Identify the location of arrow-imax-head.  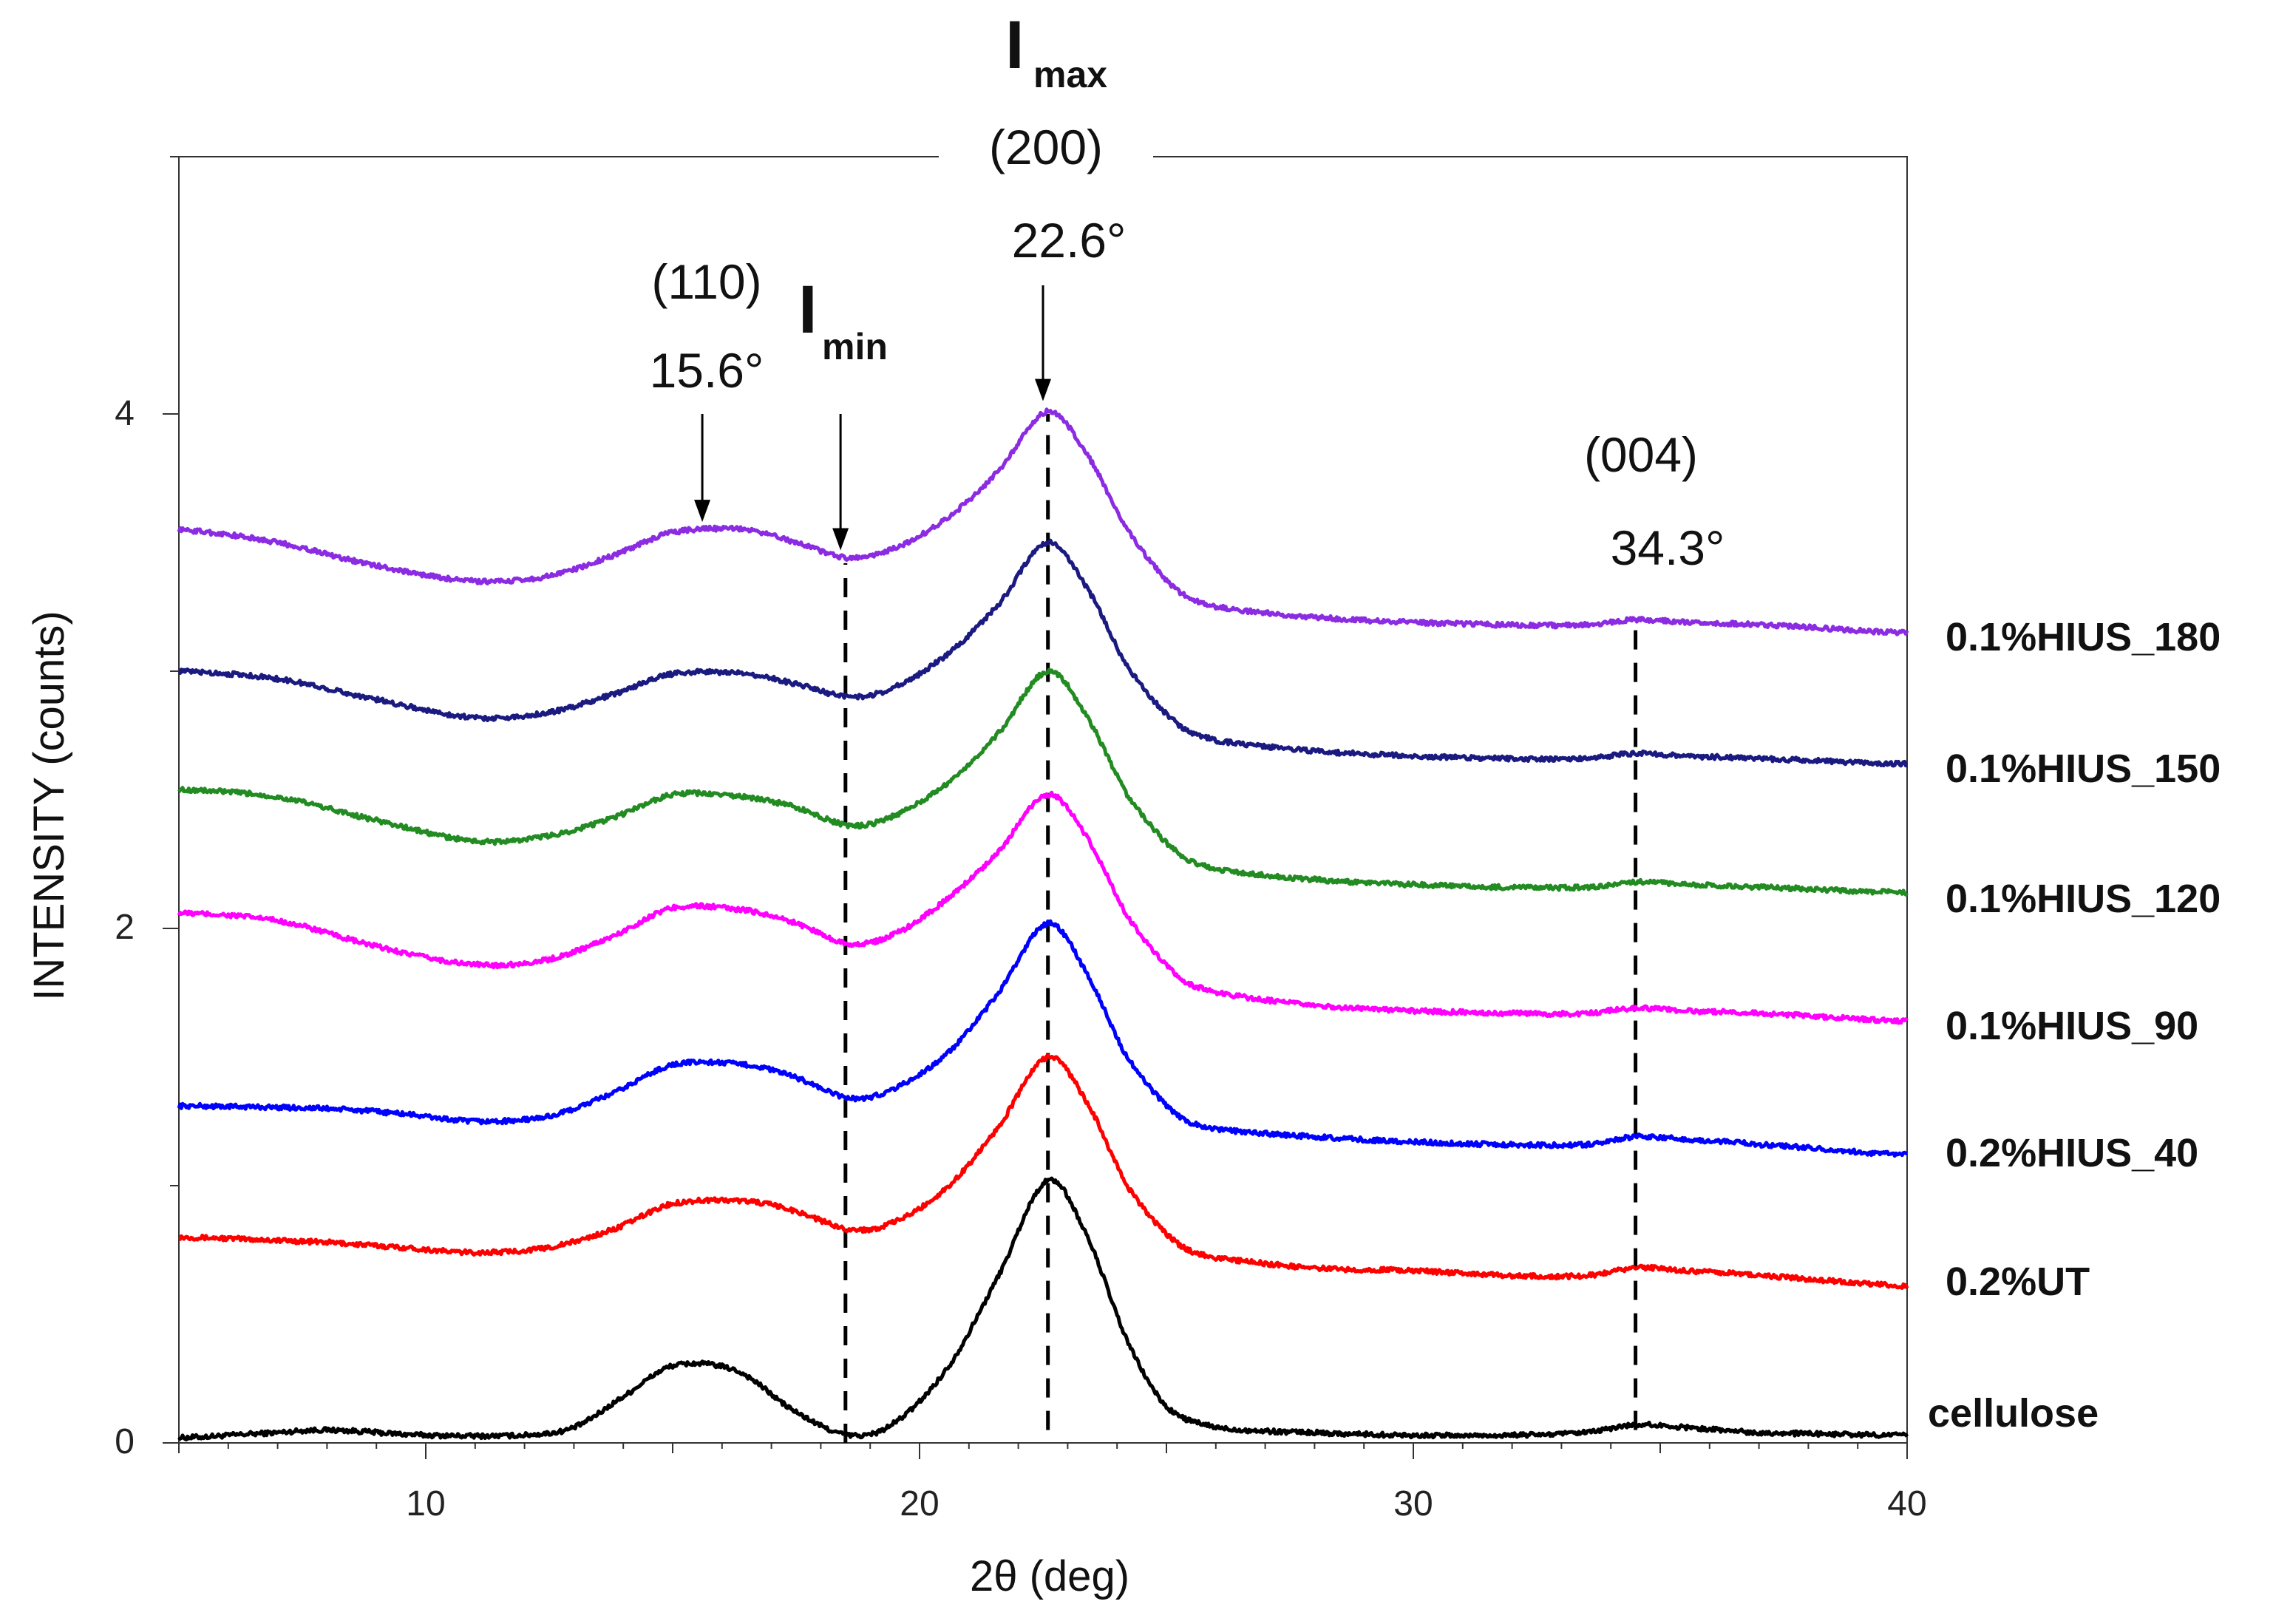
(1043, 389).